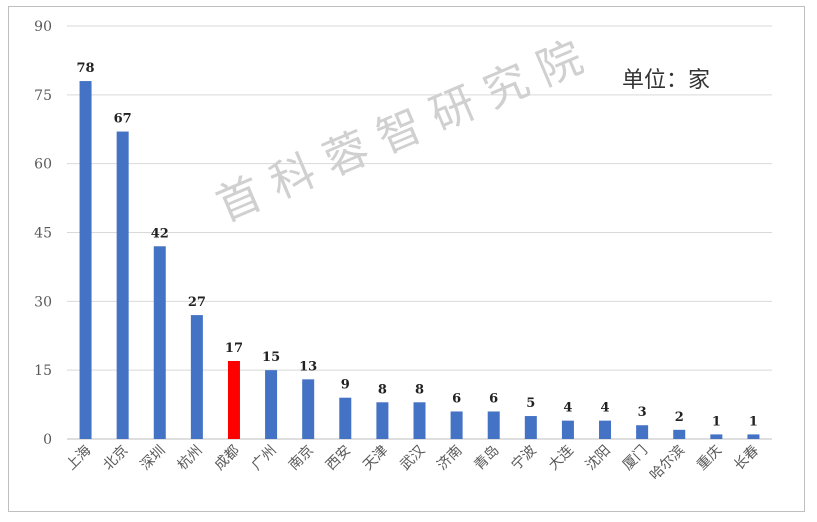 The height and width of the screenshot is (522, 817). I want to click on x-tick-label: 重庆, so click(709, 458).